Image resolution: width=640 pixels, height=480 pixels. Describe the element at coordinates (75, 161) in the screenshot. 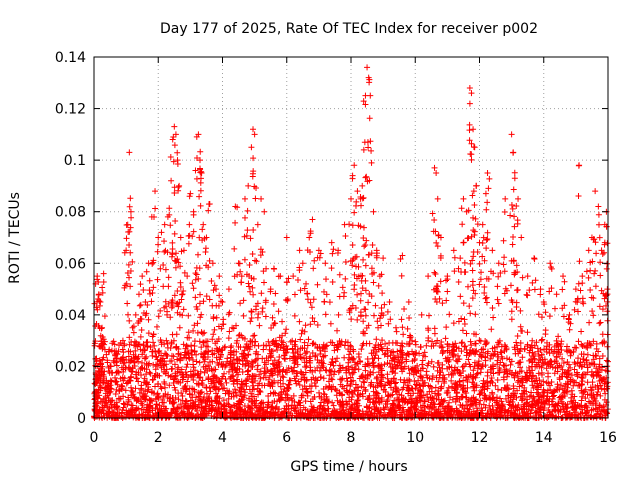

I see `y-tick-label: 0.1` at that location.